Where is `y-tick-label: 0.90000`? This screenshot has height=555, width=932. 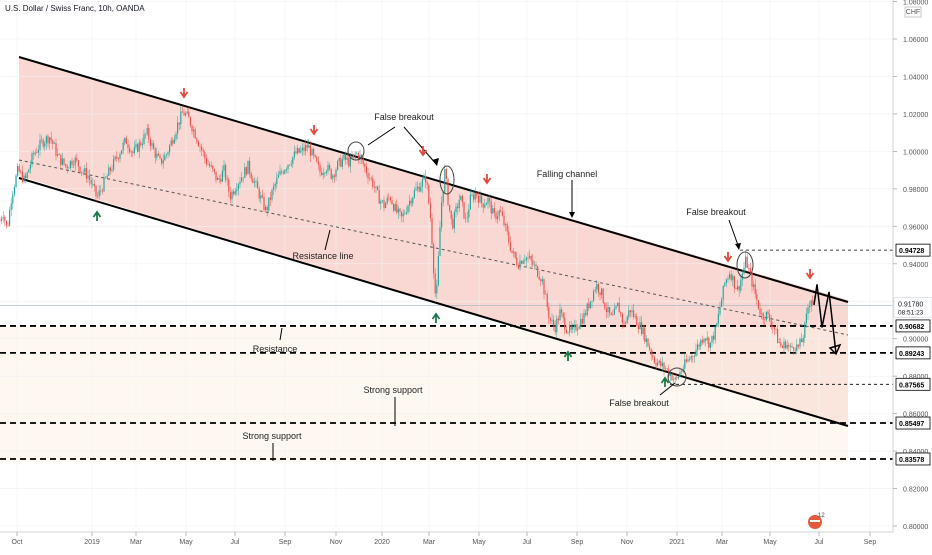
y-tick-label: 0.90000 is located at coordinates (915, 340).